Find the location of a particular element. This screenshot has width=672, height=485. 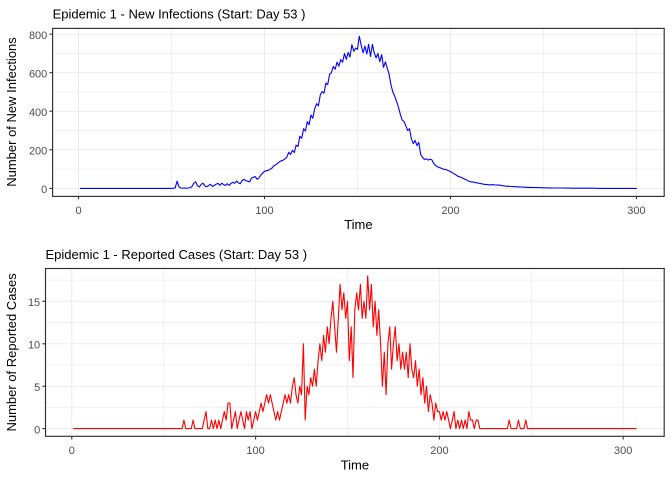

svg-text: 5 is located at coordinates (37, 388).